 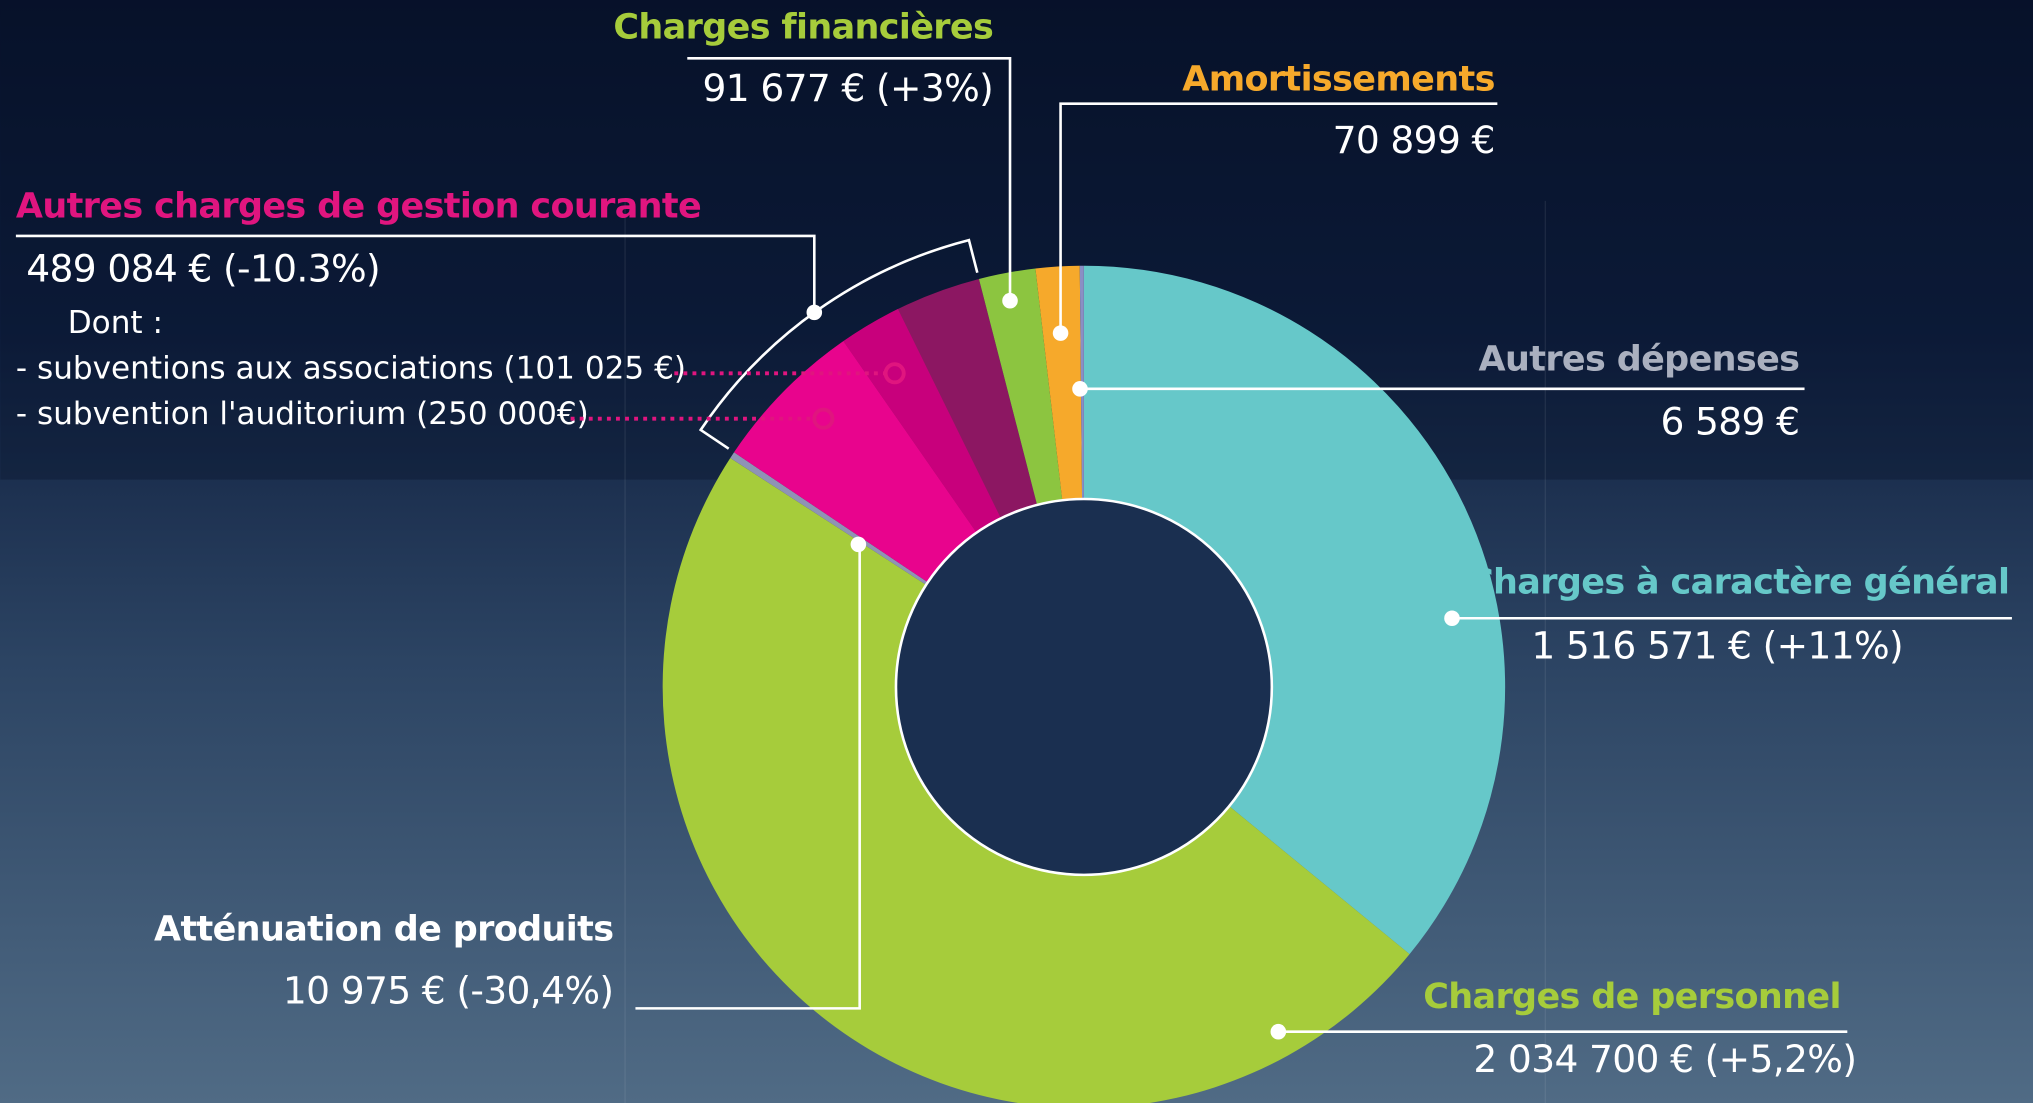 What do you see at coordinates (1639, 359) in the screenshot?
I see `category-label: Autres dépenses` at bounding box center [1639, 359].